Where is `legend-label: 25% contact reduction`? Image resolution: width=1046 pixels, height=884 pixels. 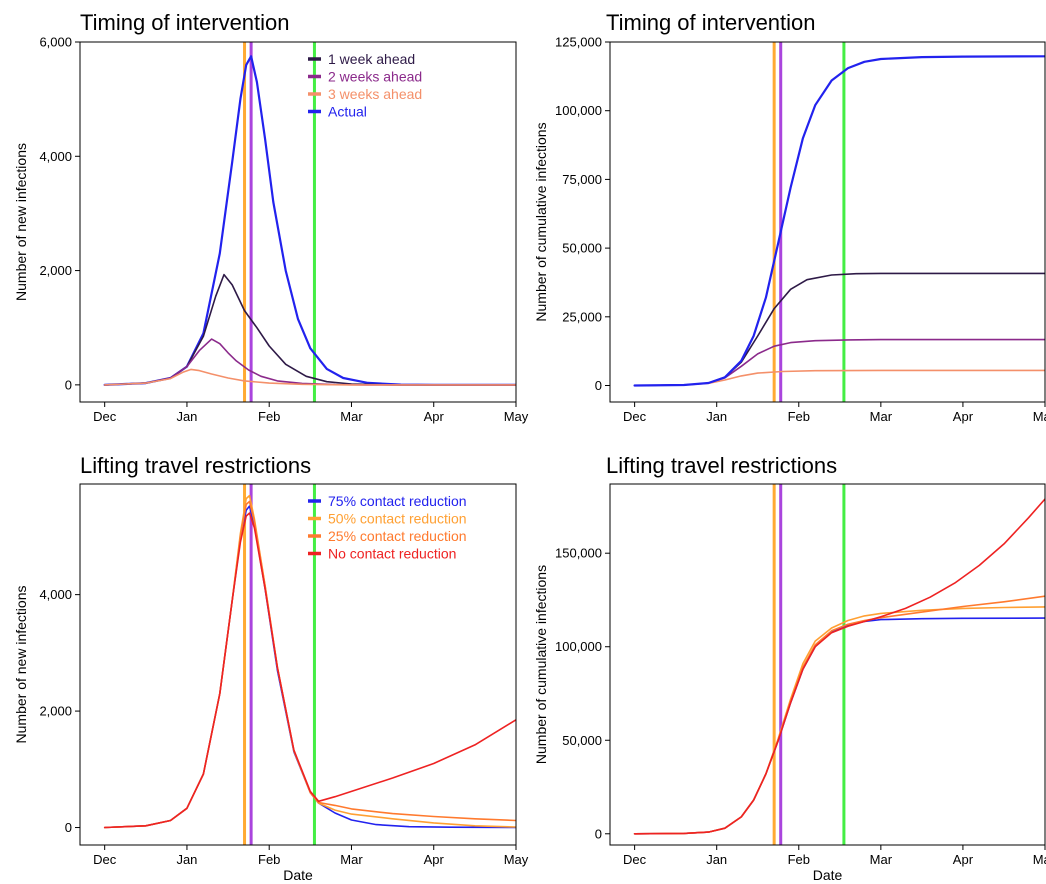 legend-label: 25% contact reduction is located at coordinates (397, 536).